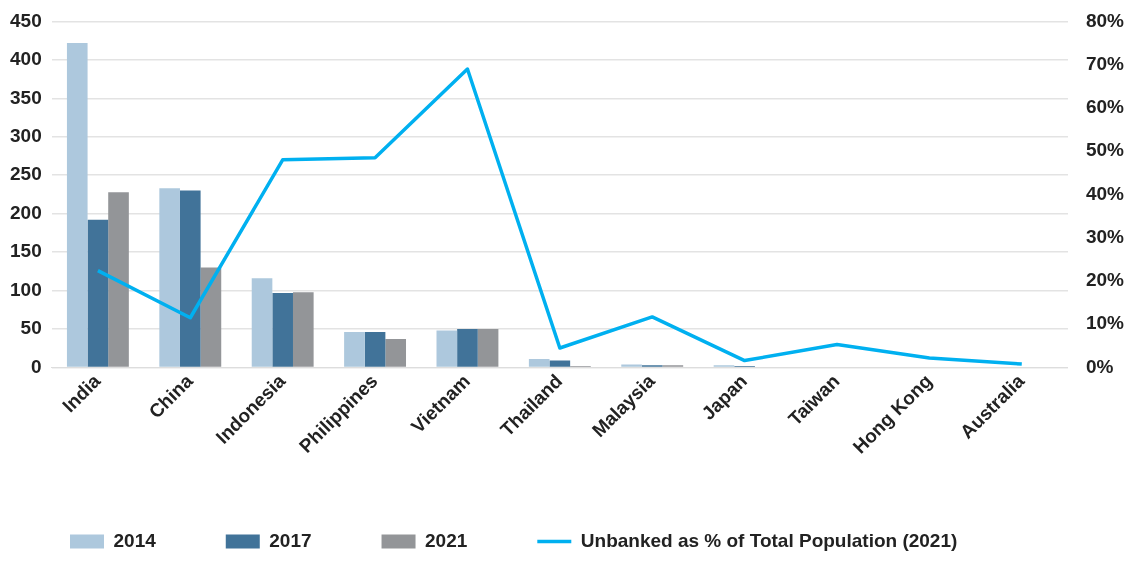 Image resolution: width=1142 pixels, height=563 pixels. I want to click on y-tick-label: 150, so click(26, 251).